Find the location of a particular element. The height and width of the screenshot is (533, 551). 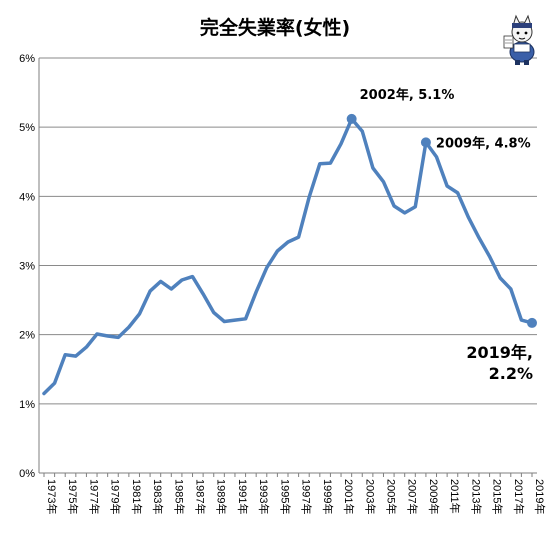

annotation-label: 2019年, is located at coordinates (499, 352).